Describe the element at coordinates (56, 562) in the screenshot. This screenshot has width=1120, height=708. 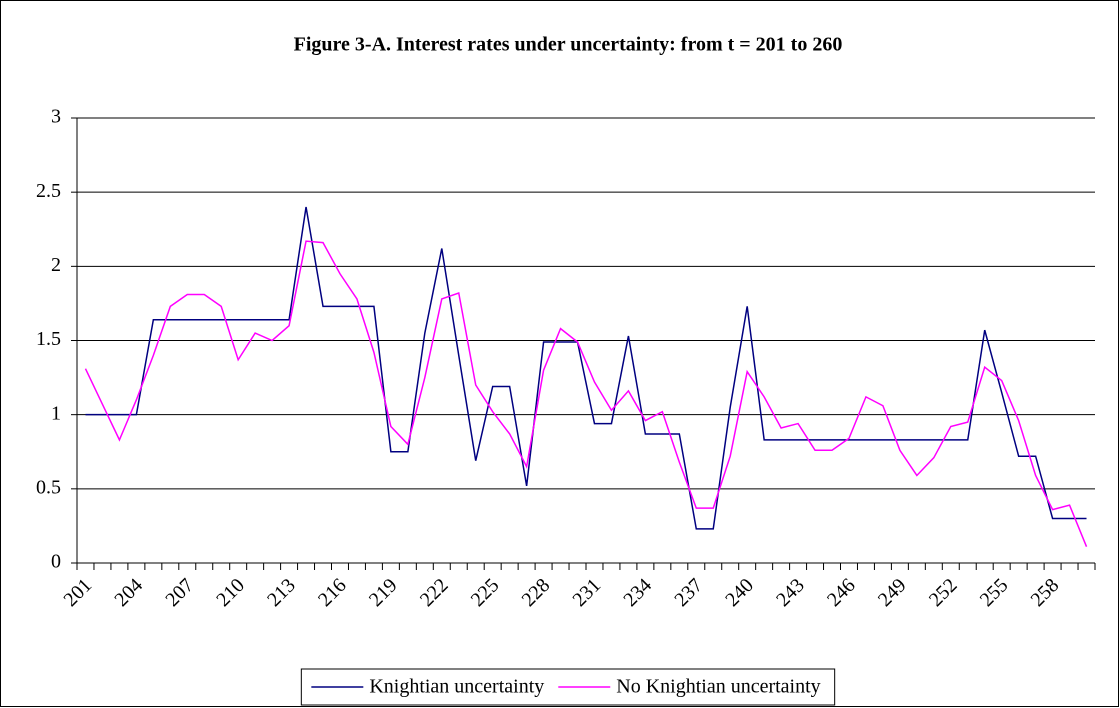
I see `y-tick-label: 0` at that location.